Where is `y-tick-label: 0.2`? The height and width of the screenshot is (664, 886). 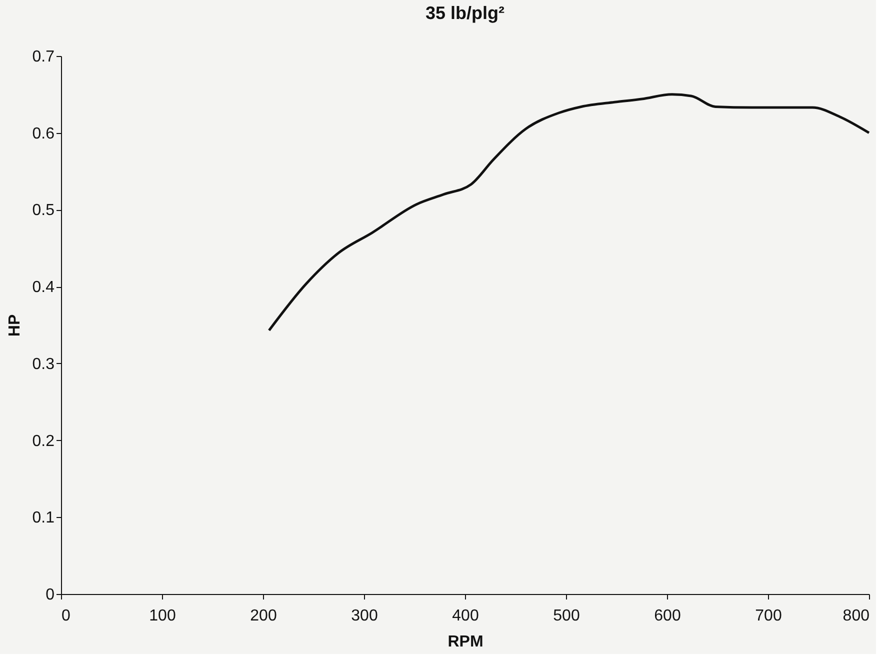
y-tick-label: 0.2 is located at coordinates (43, 441).